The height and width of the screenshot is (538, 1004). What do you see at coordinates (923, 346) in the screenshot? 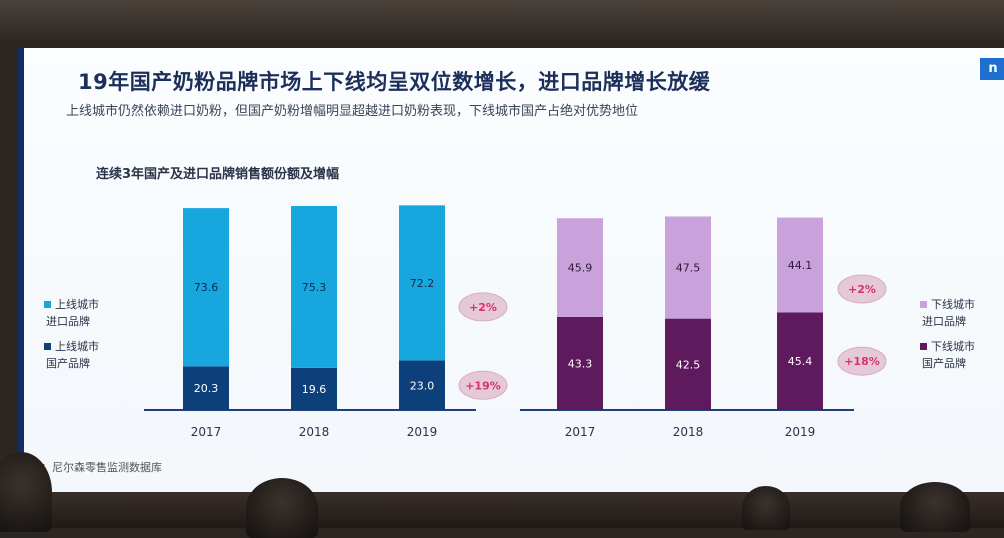
I see `chart2-legend-swatch-domestic` at bounding box center [923, 346].